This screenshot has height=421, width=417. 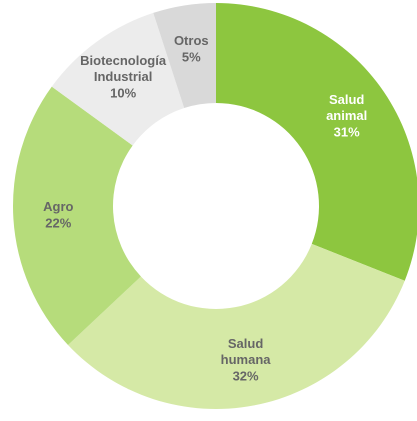 What do you see at coordinates (58, 206) in the screenshot?
I see `segment-category-label: Agro` at bounding box center [58, 206].